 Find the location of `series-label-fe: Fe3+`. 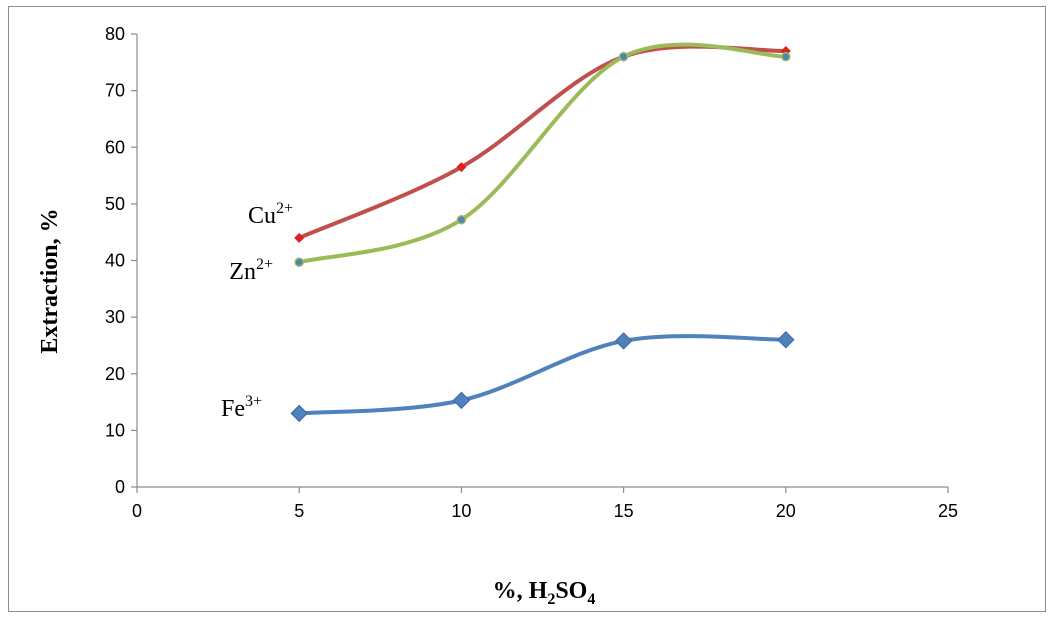

series-label-fe: Fe3+ is located at coordinates (241, 407).